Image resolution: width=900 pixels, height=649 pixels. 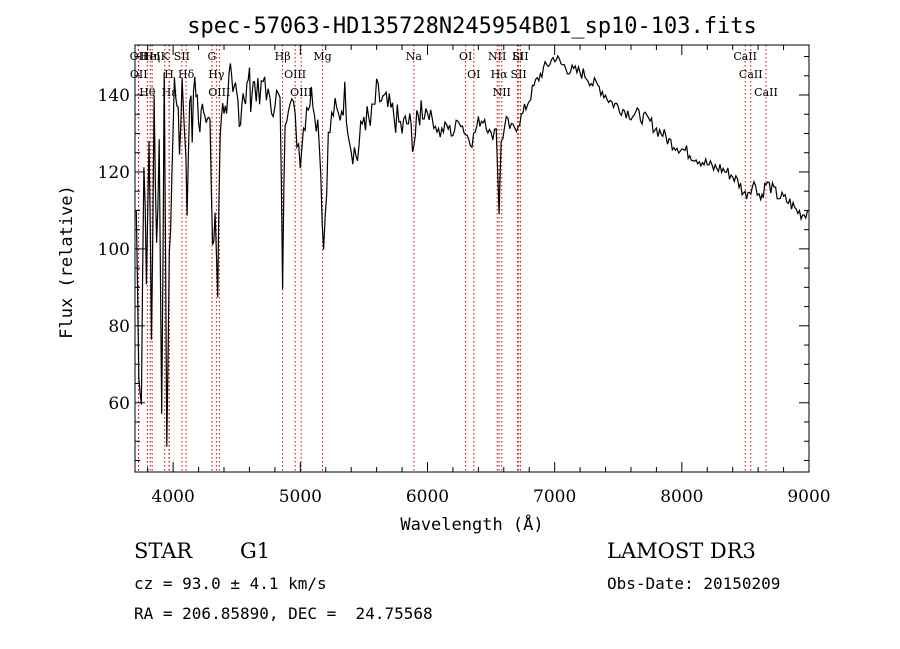 I want to click on line-label-14: OIII, so click(x=295, y=74).